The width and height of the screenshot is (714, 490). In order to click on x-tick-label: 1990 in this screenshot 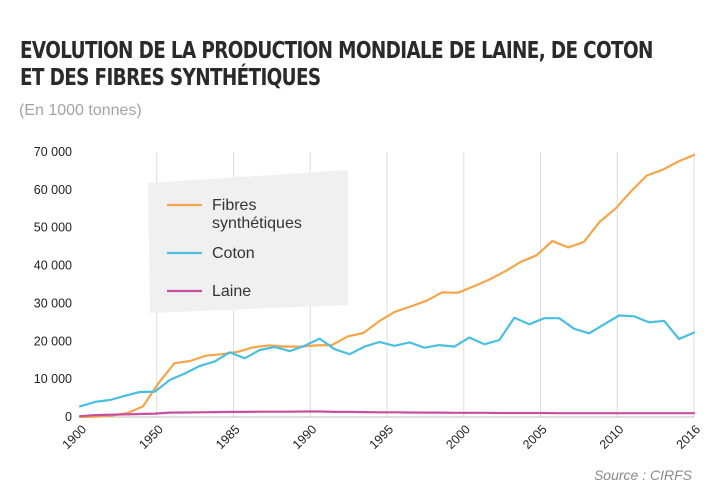, I will do `click(305, 437)`.